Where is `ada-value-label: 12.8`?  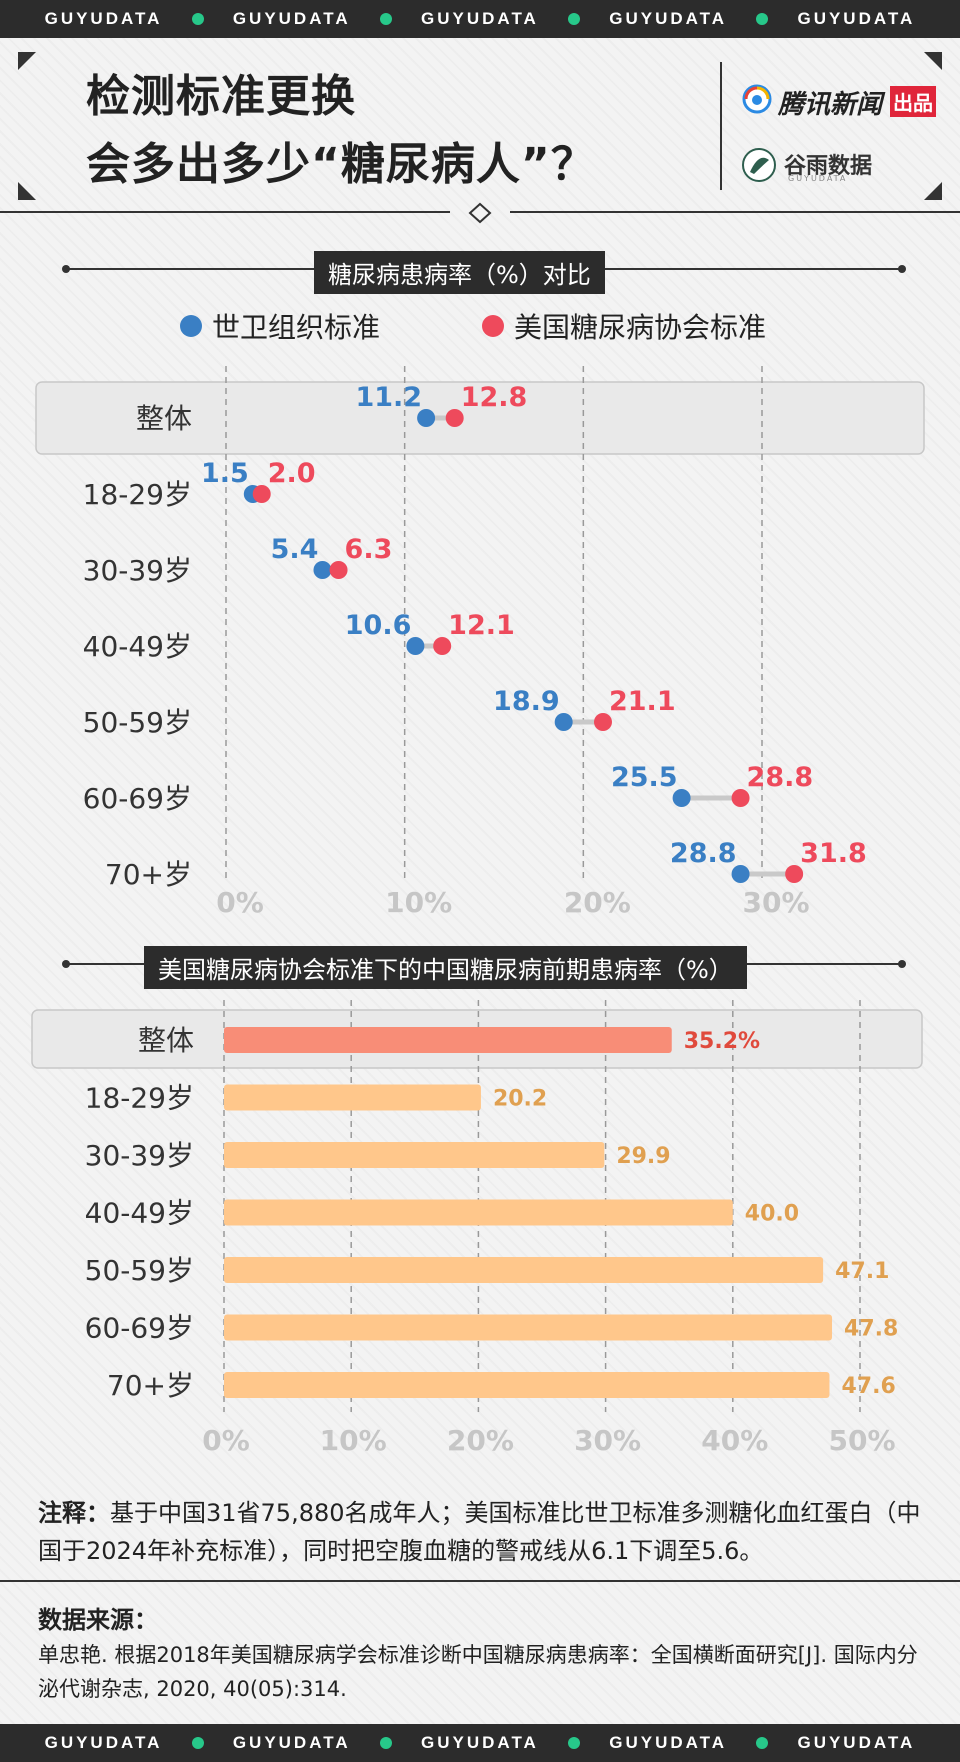 ada-value-label: 12.8 is located at coordinates (494, 397).